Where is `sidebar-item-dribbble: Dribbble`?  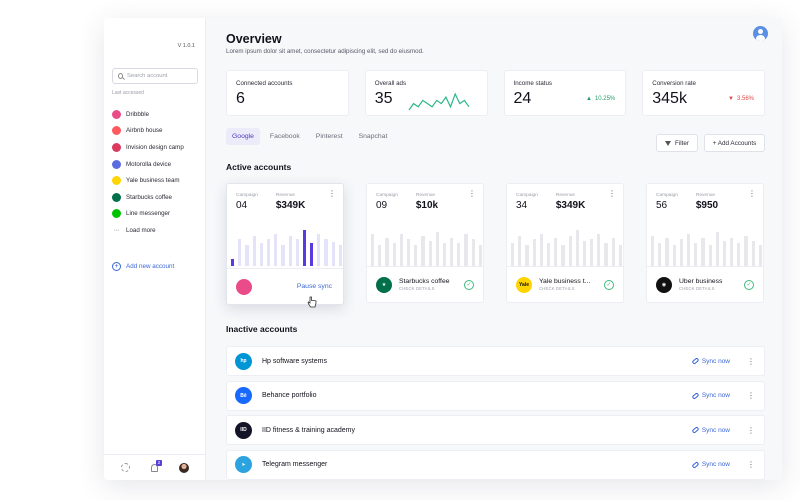
sidebar-item-dribbble: Dribbble is located at coordinates (157, 114).